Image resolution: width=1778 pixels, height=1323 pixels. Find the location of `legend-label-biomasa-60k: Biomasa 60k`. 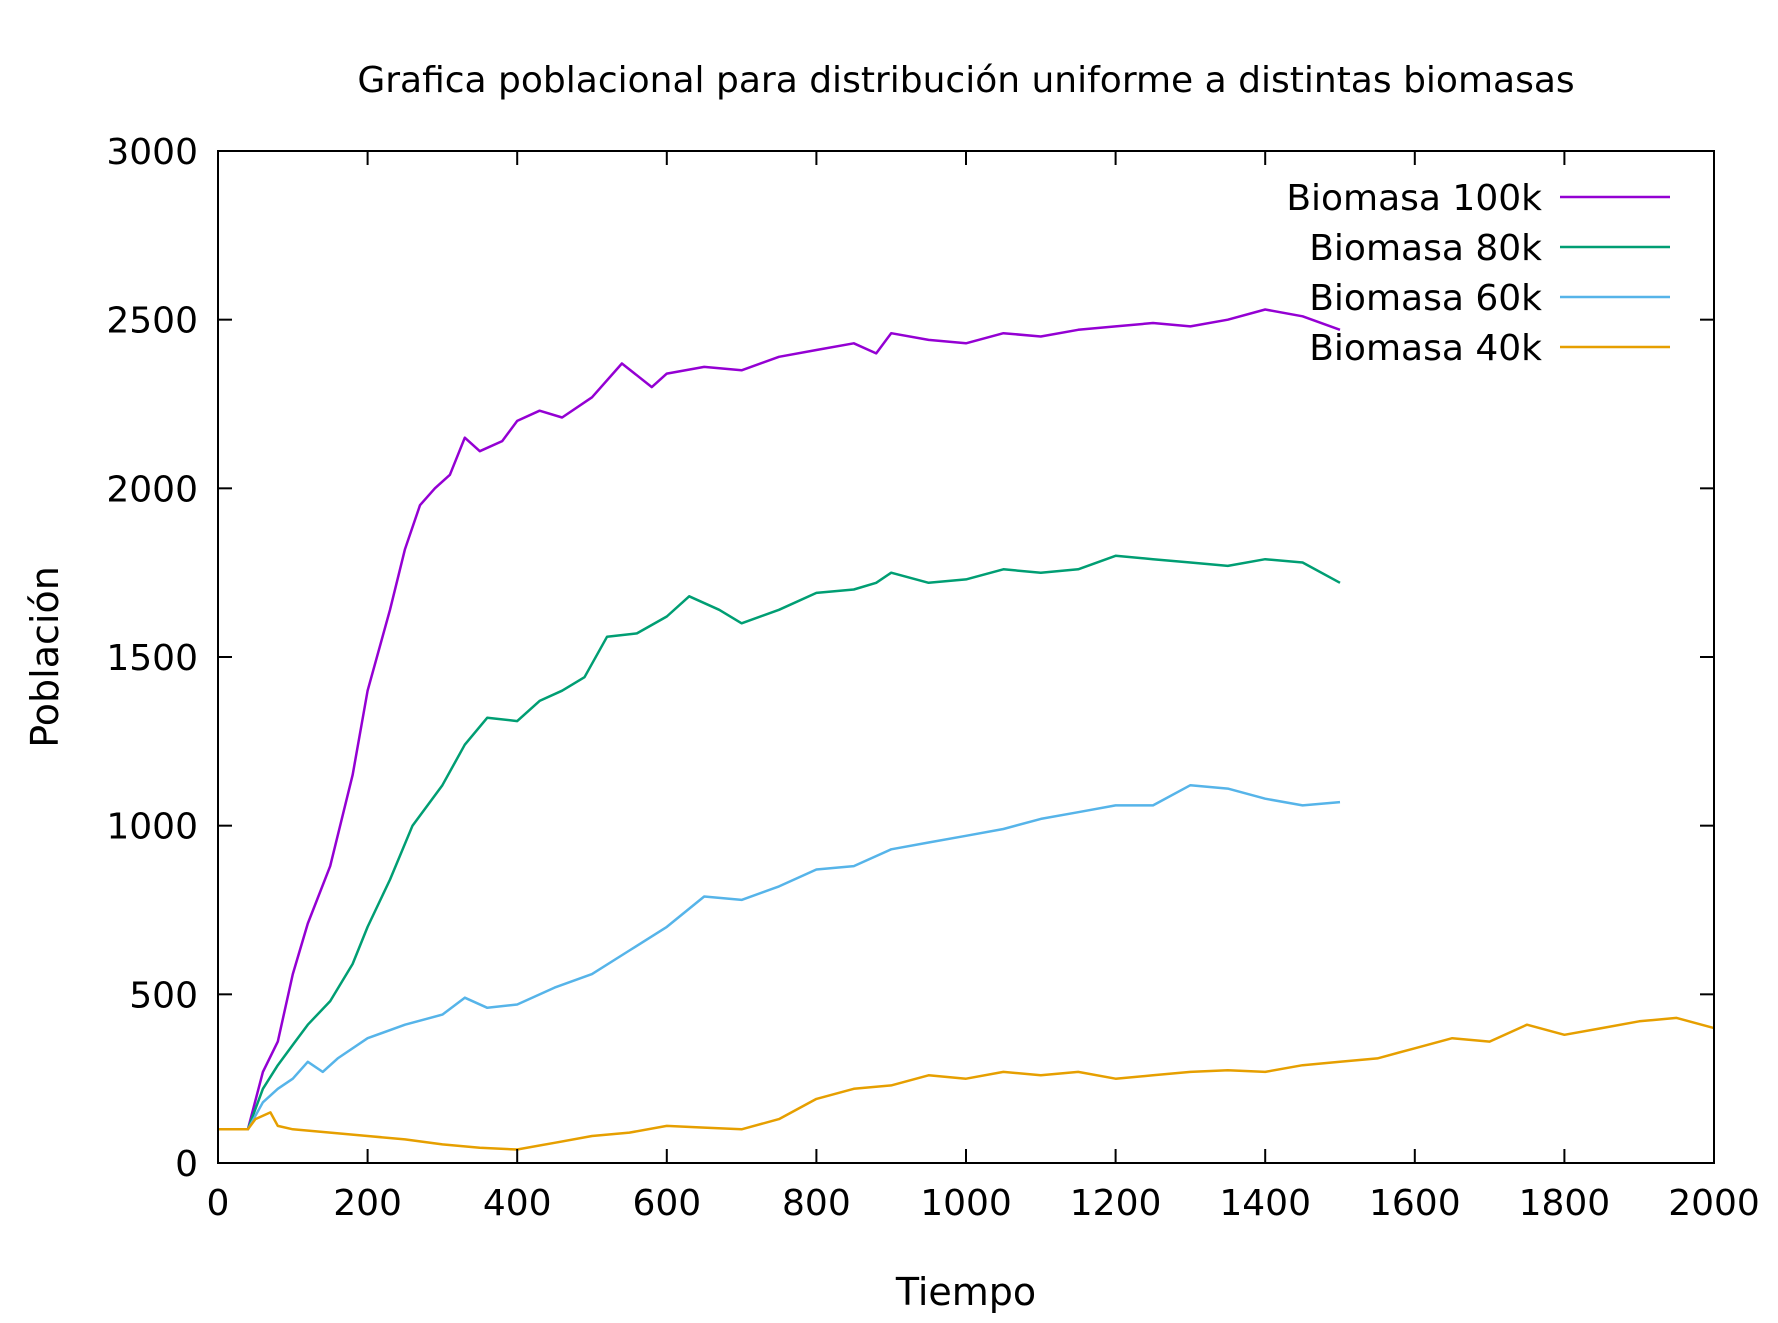

legend-label-biomasa-60k: Biomasa 60k is located at coordinates (1425, 298).